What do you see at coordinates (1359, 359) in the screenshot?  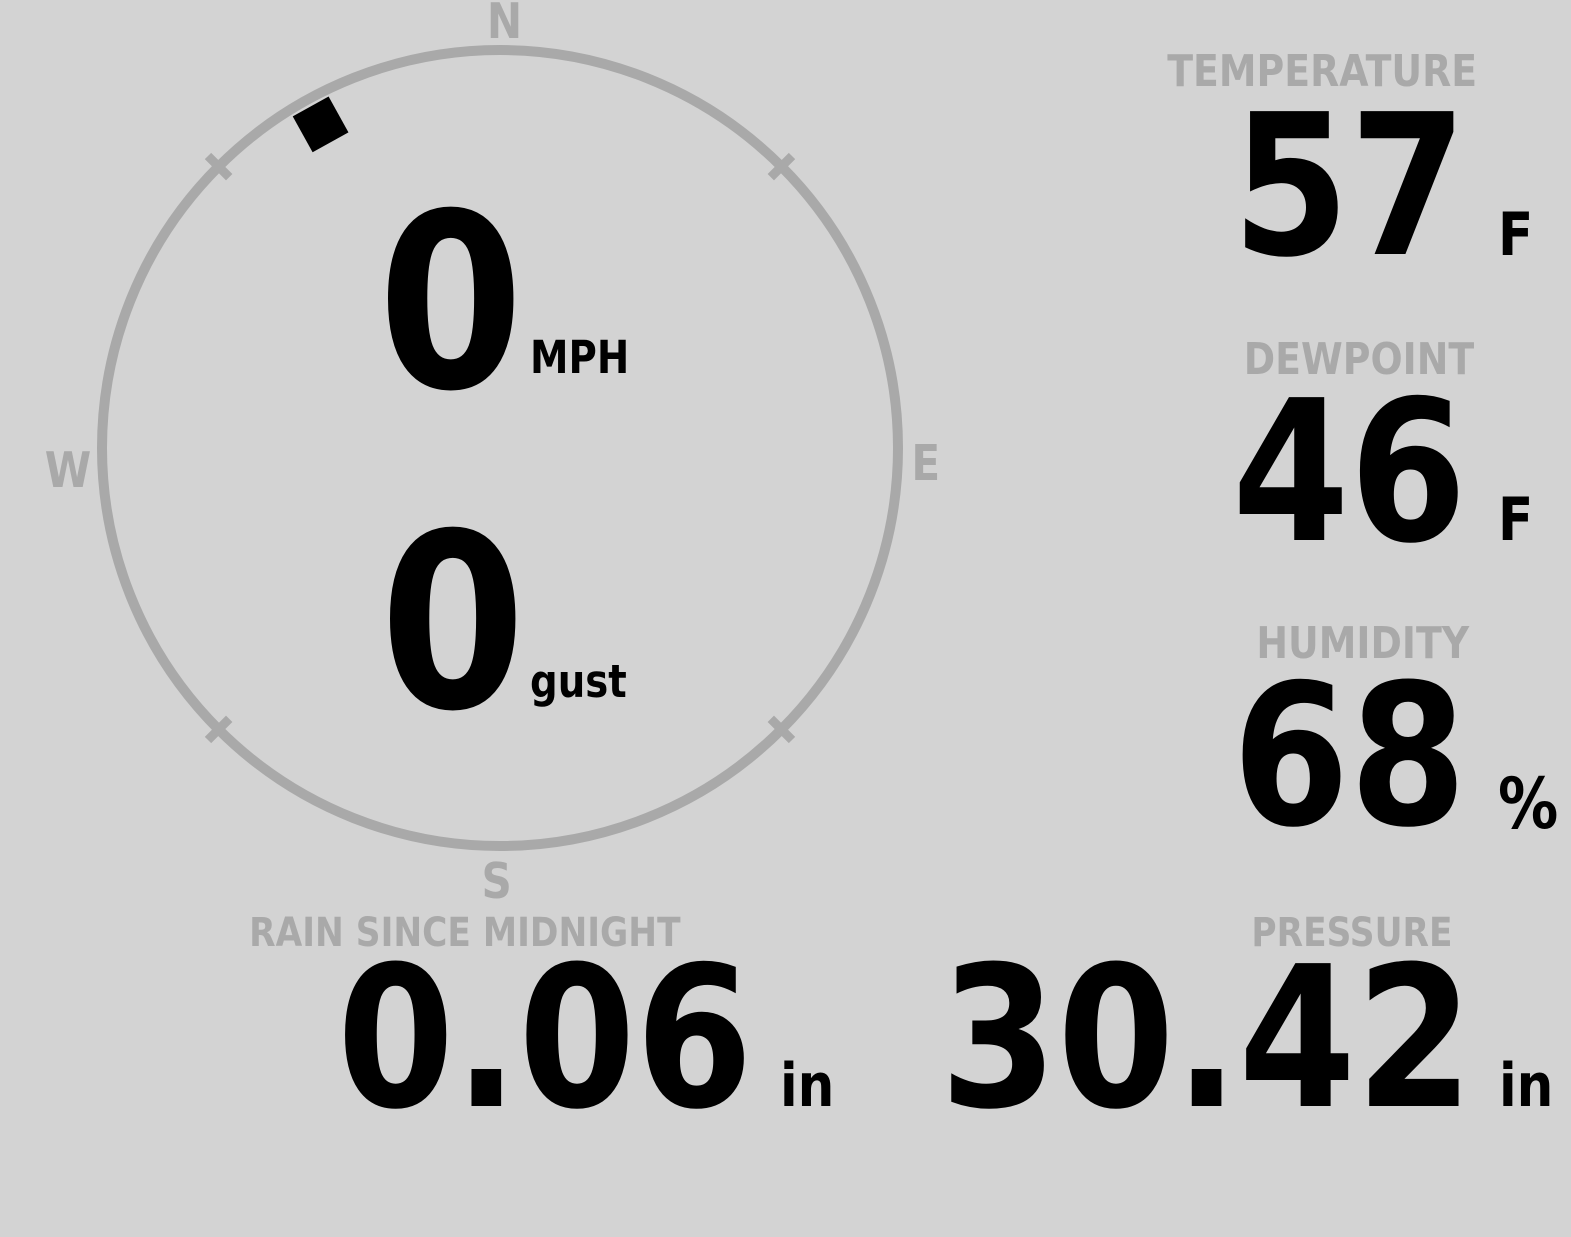 I see `dewpoint-label: DEWPOINT` at bounding box center [1359, 359].